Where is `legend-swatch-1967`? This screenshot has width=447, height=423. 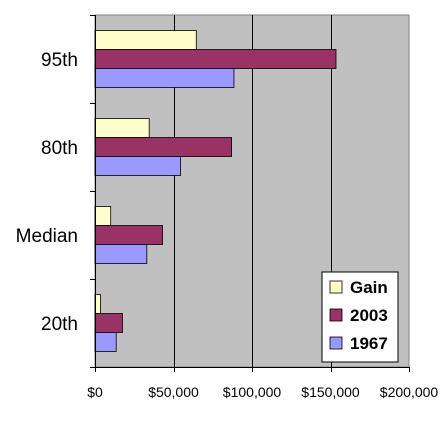
legend-swatch-1967 is located at coordinates (336, 343).